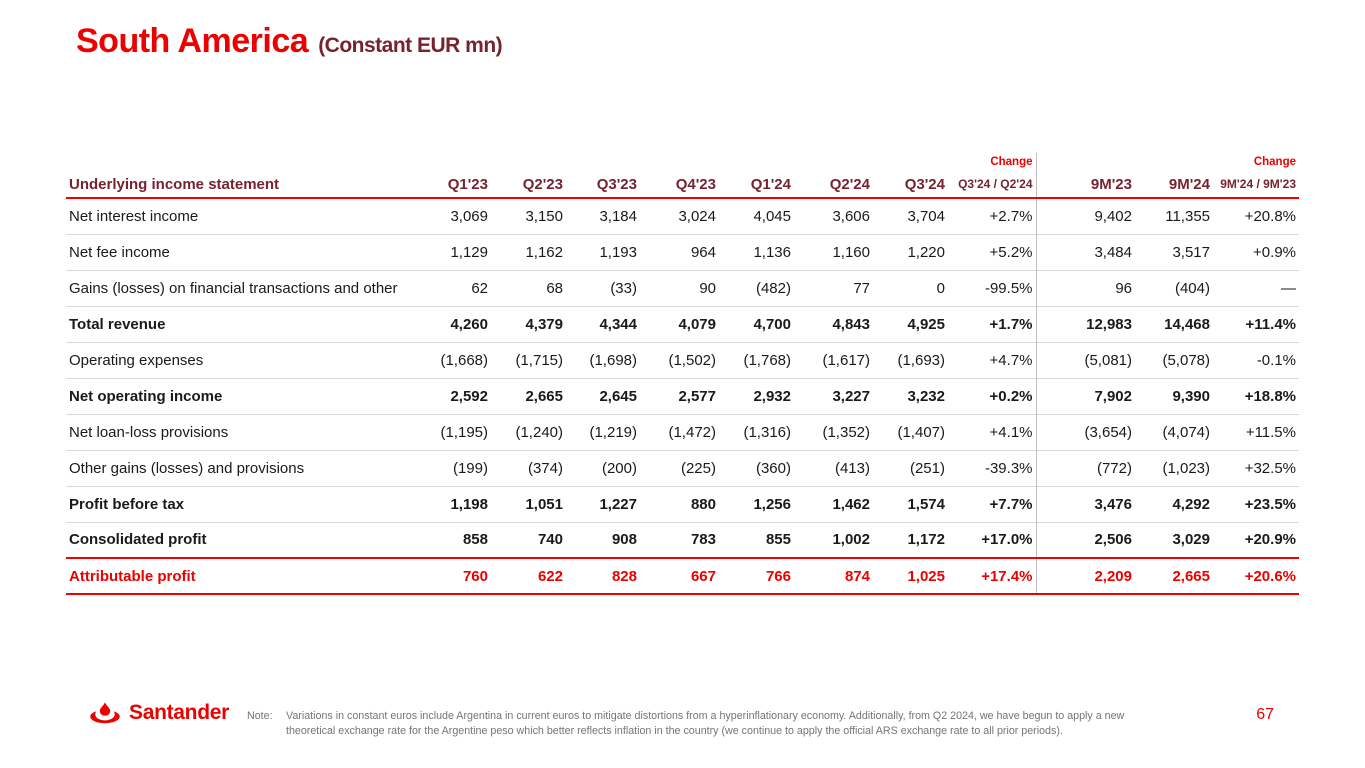  Describe the element at coordinates (451, 323) in the screenshot. I see `cell-value: 4,260` at that location.